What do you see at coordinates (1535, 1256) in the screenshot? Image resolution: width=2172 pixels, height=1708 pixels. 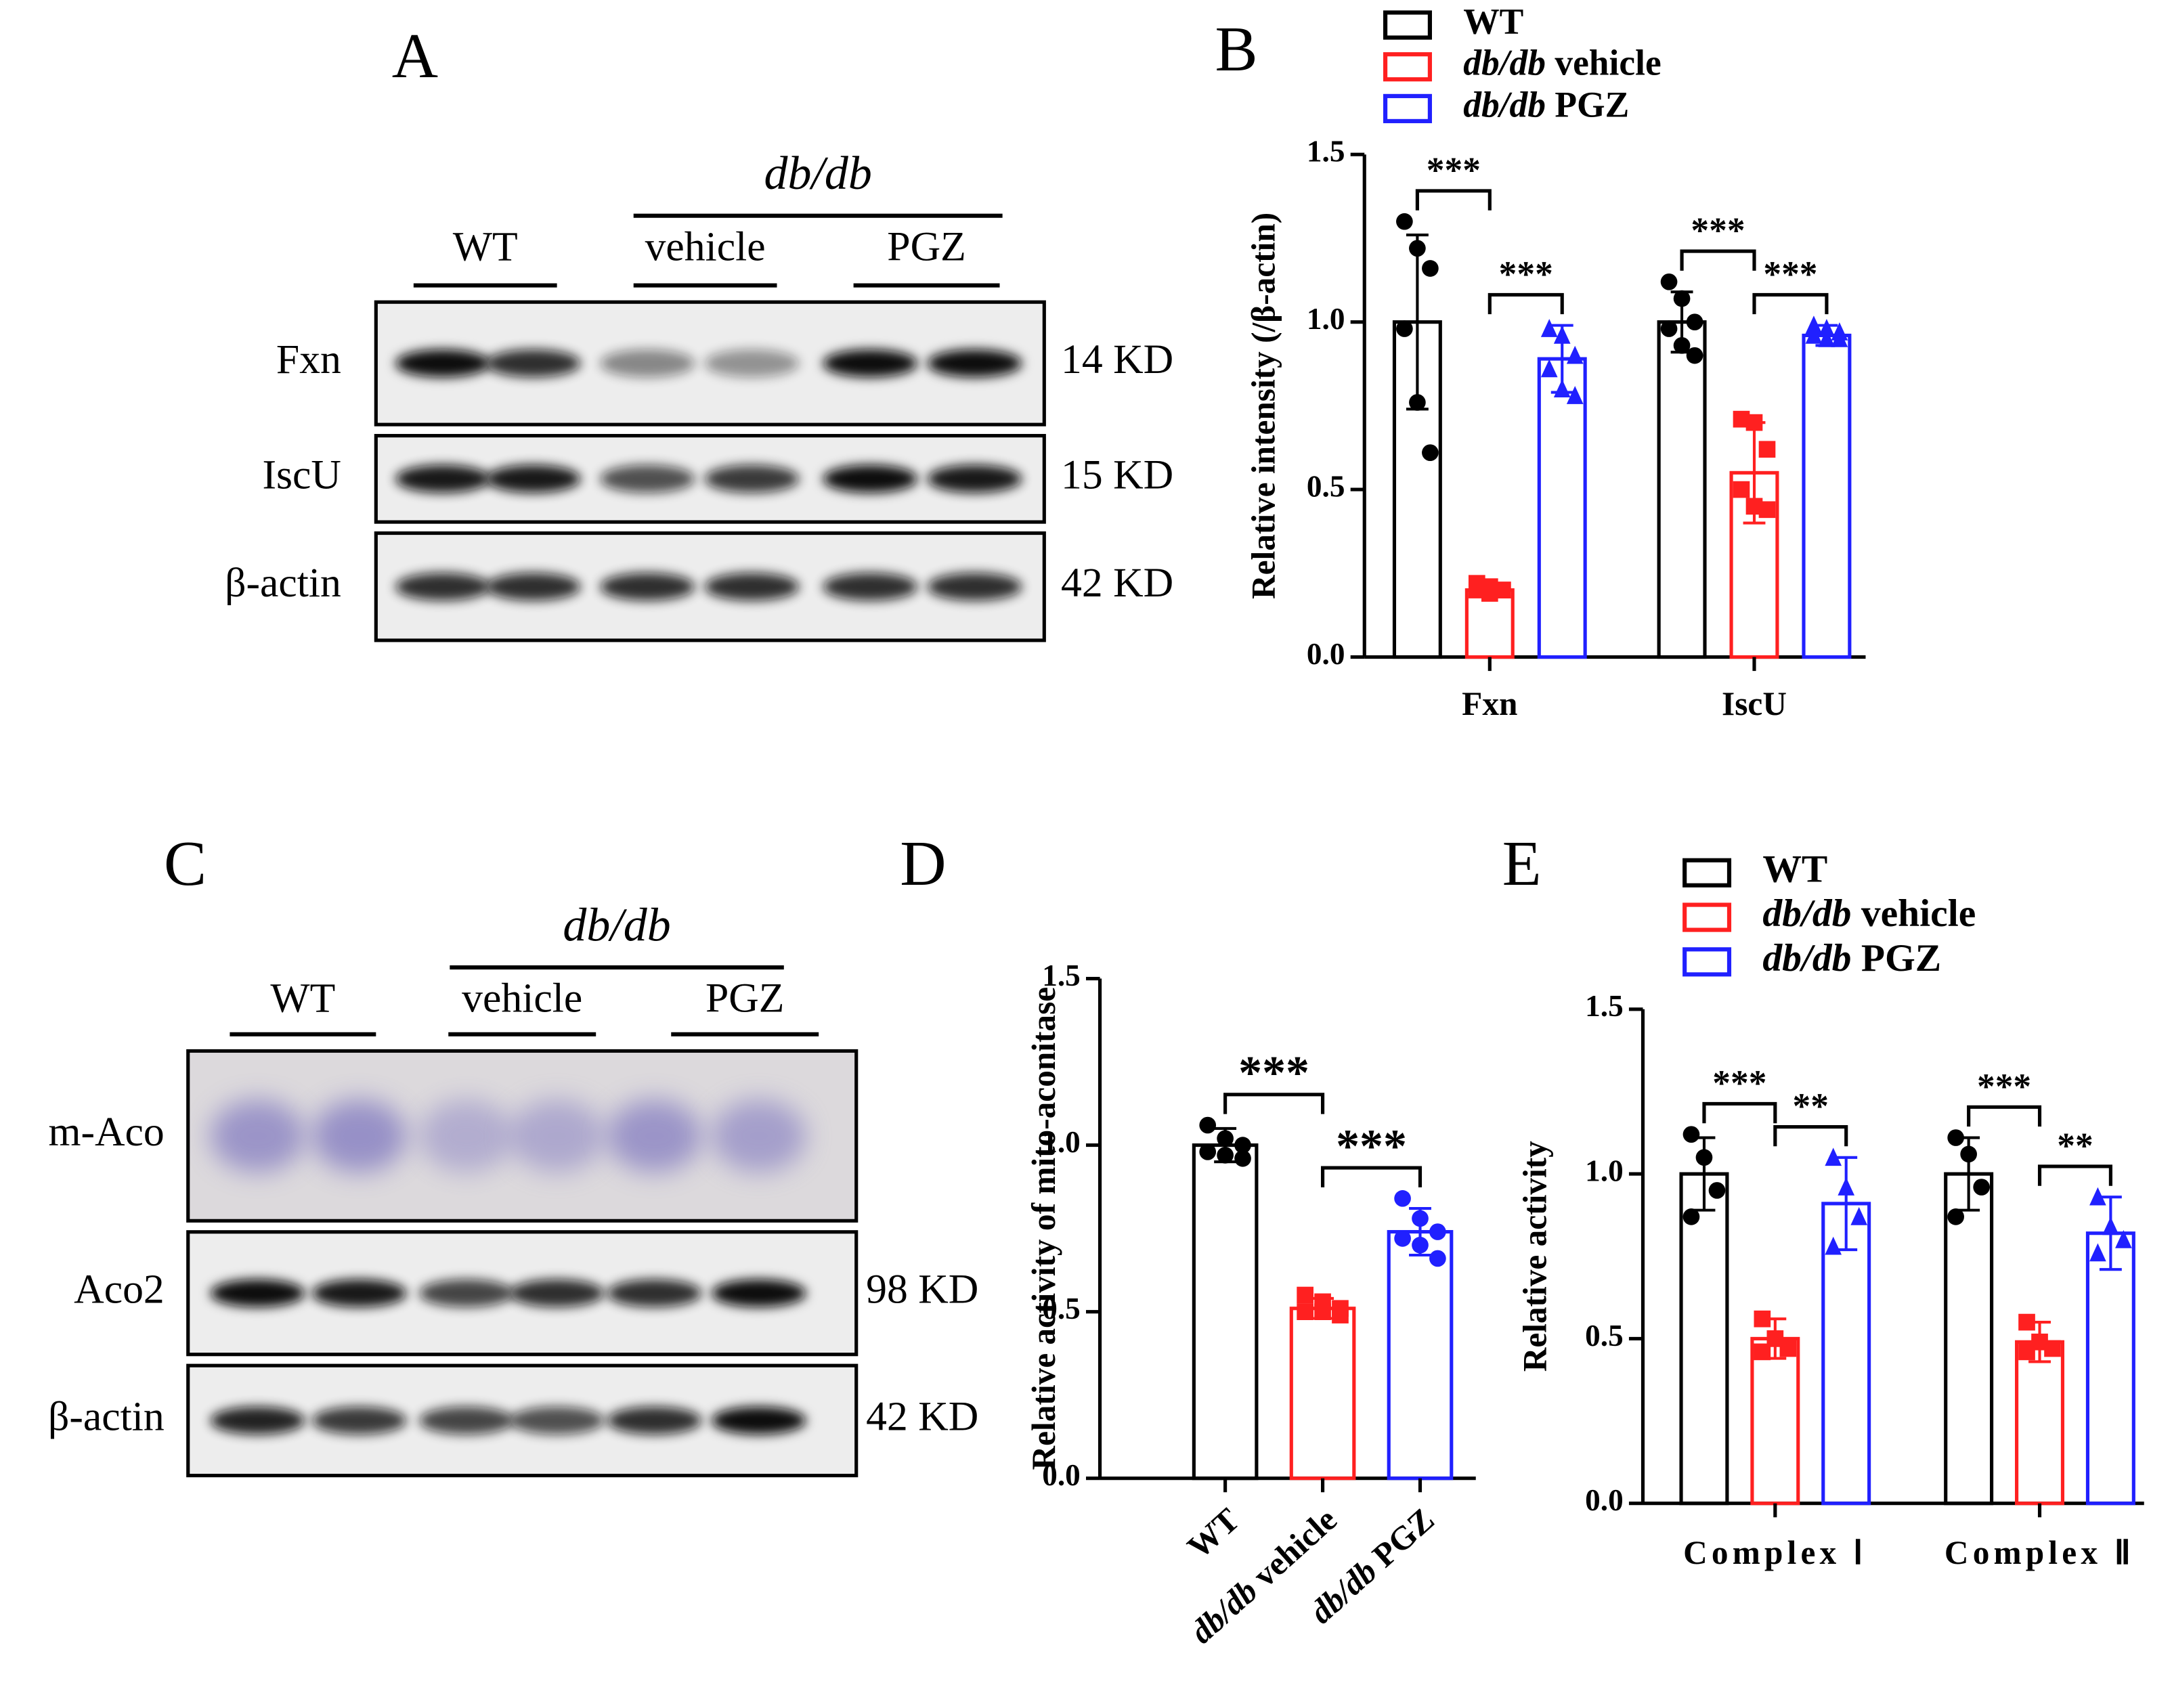 I see `y-axis-label: Relative activity` at bounding box center [1535, 1256].